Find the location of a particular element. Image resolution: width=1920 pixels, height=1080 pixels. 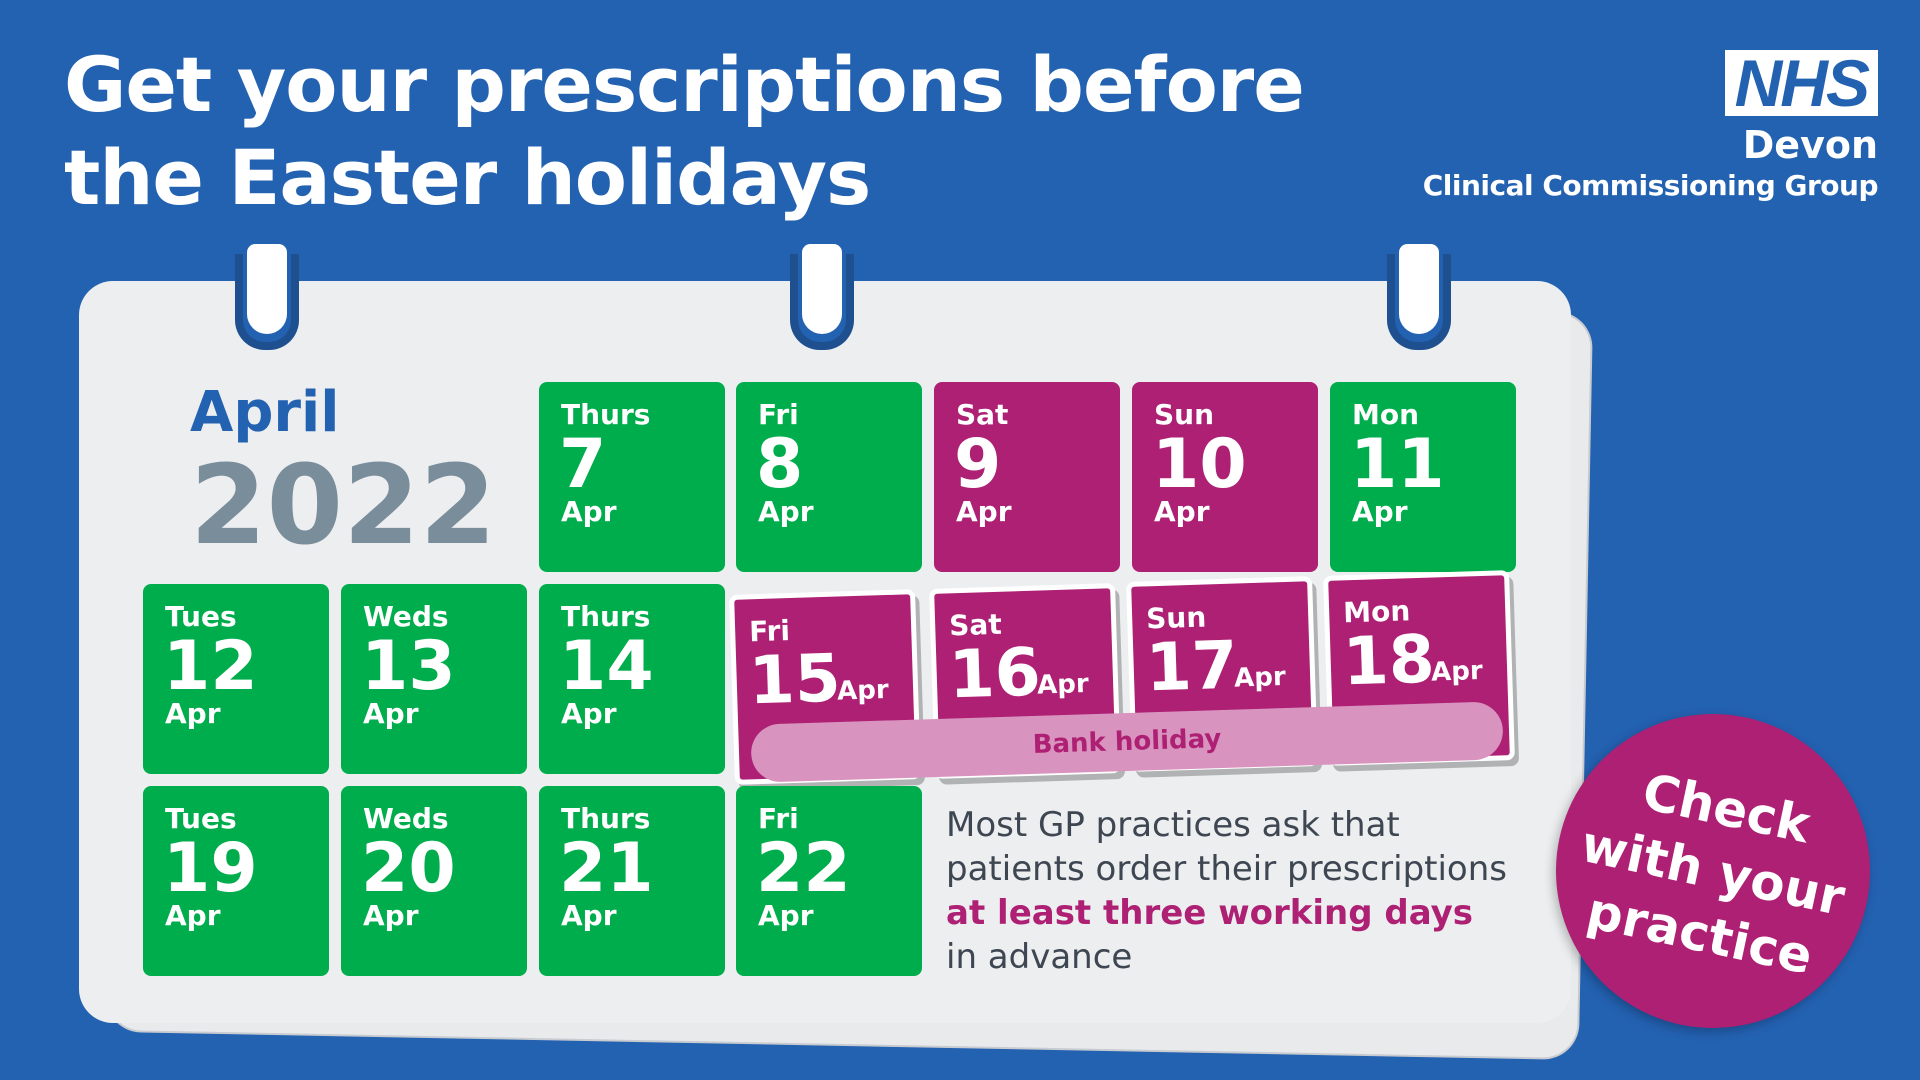

day-name: Mon is located at coordinates (1386, 414).